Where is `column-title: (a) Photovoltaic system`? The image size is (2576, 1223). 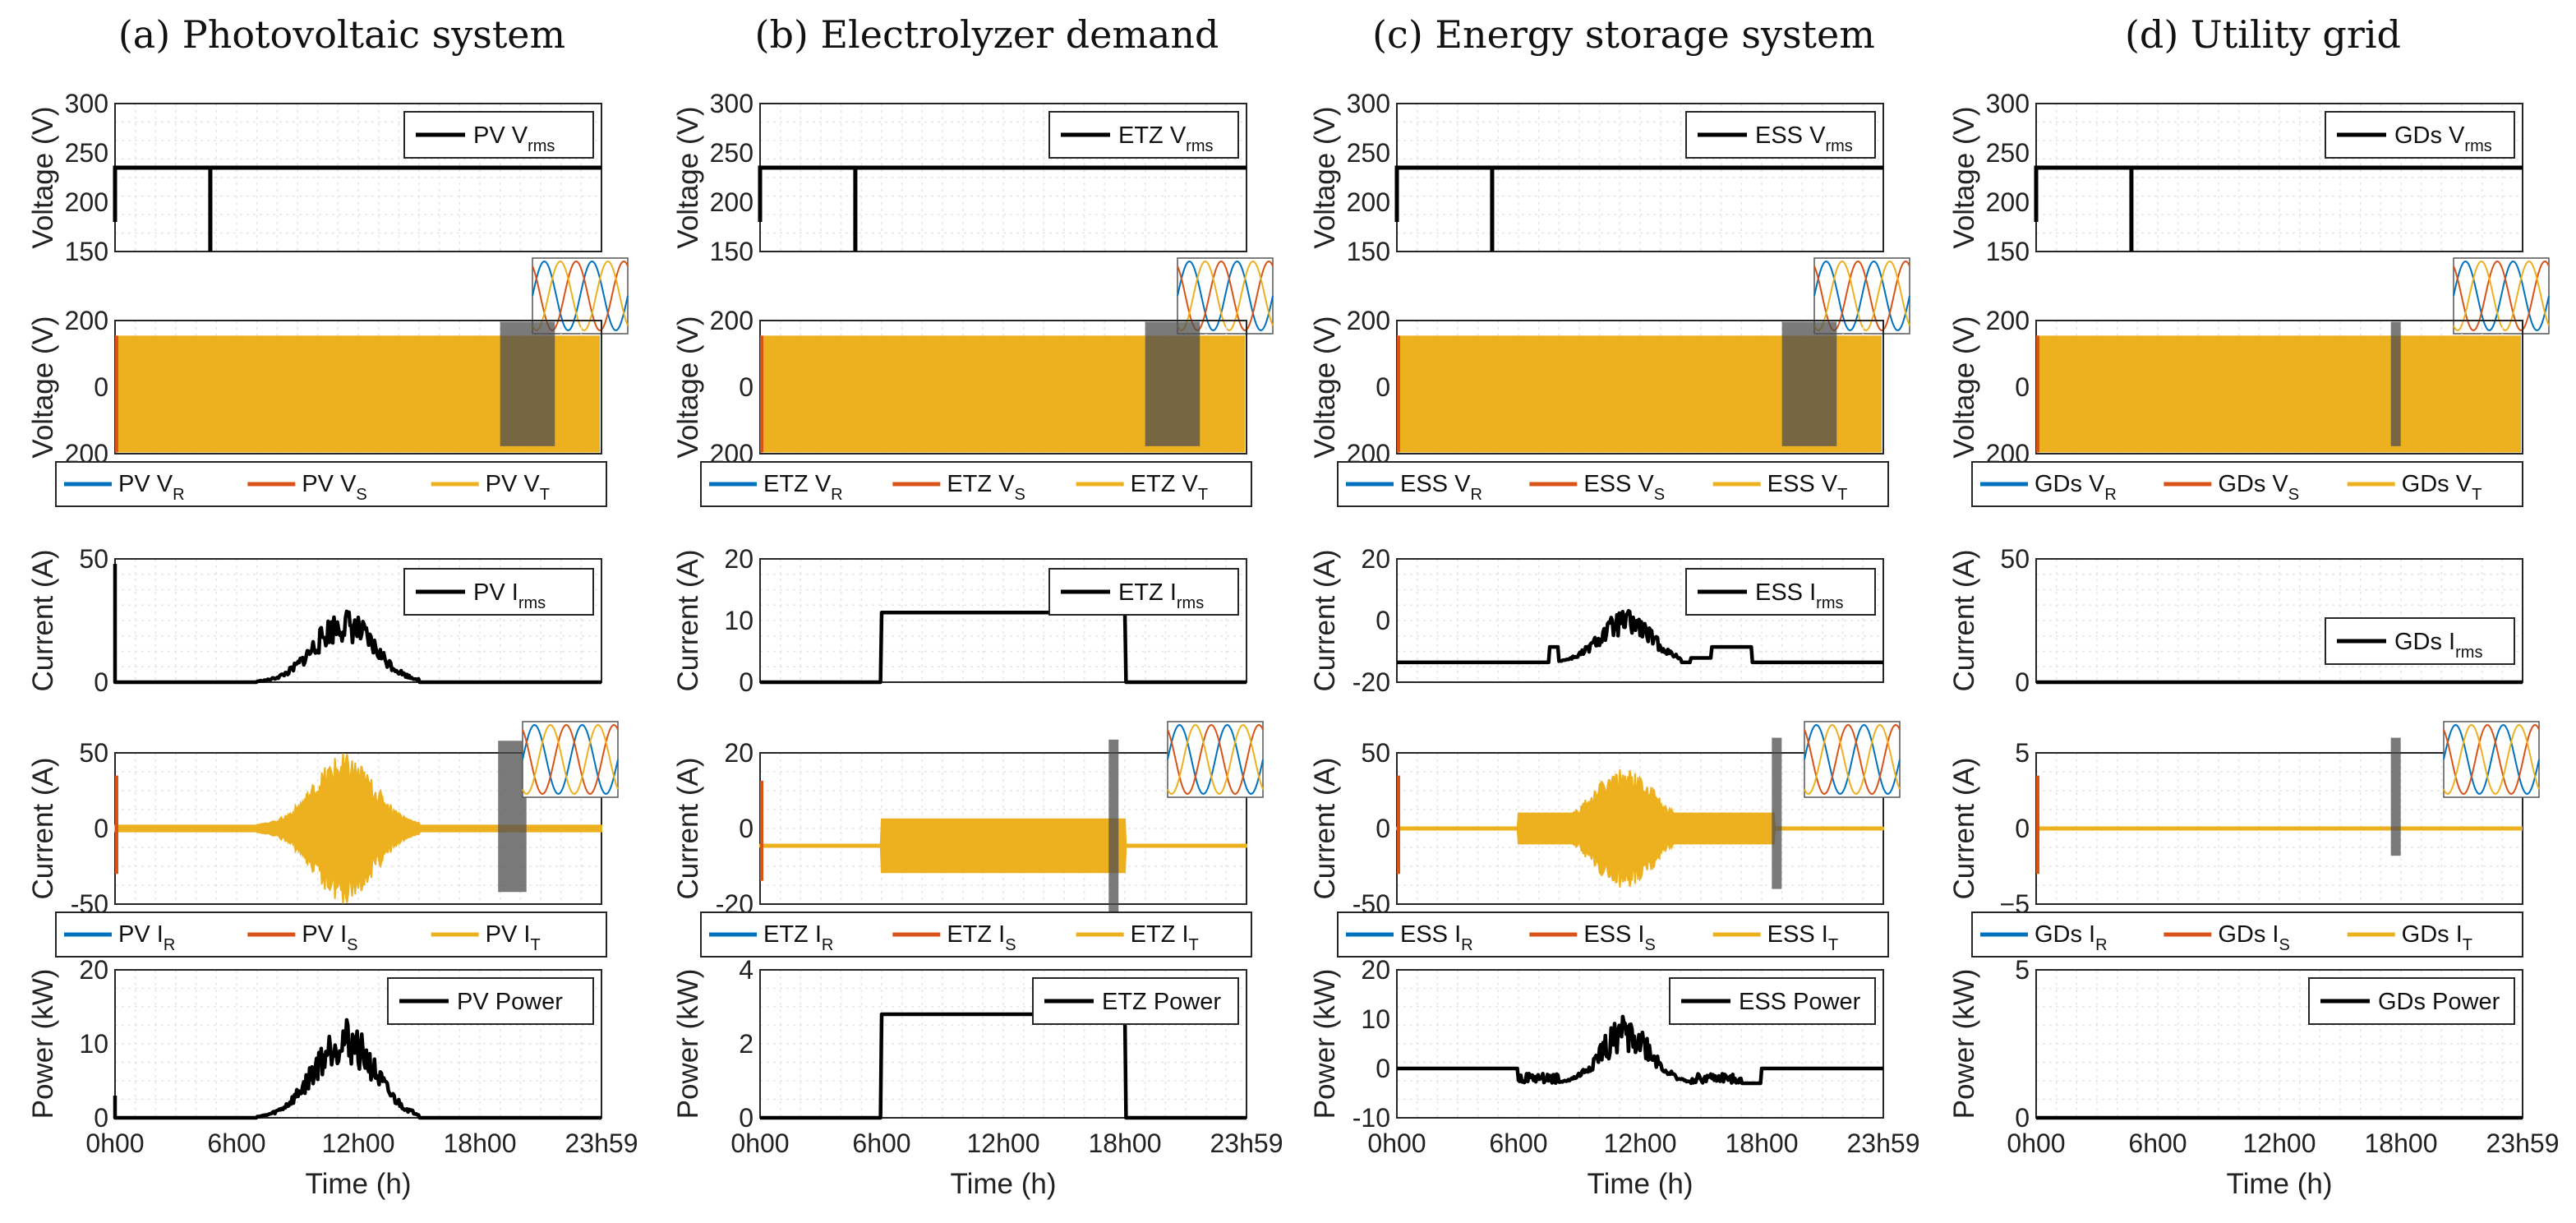
column-title: (a) Photovoltaic system is located at coordinates (341, 34).